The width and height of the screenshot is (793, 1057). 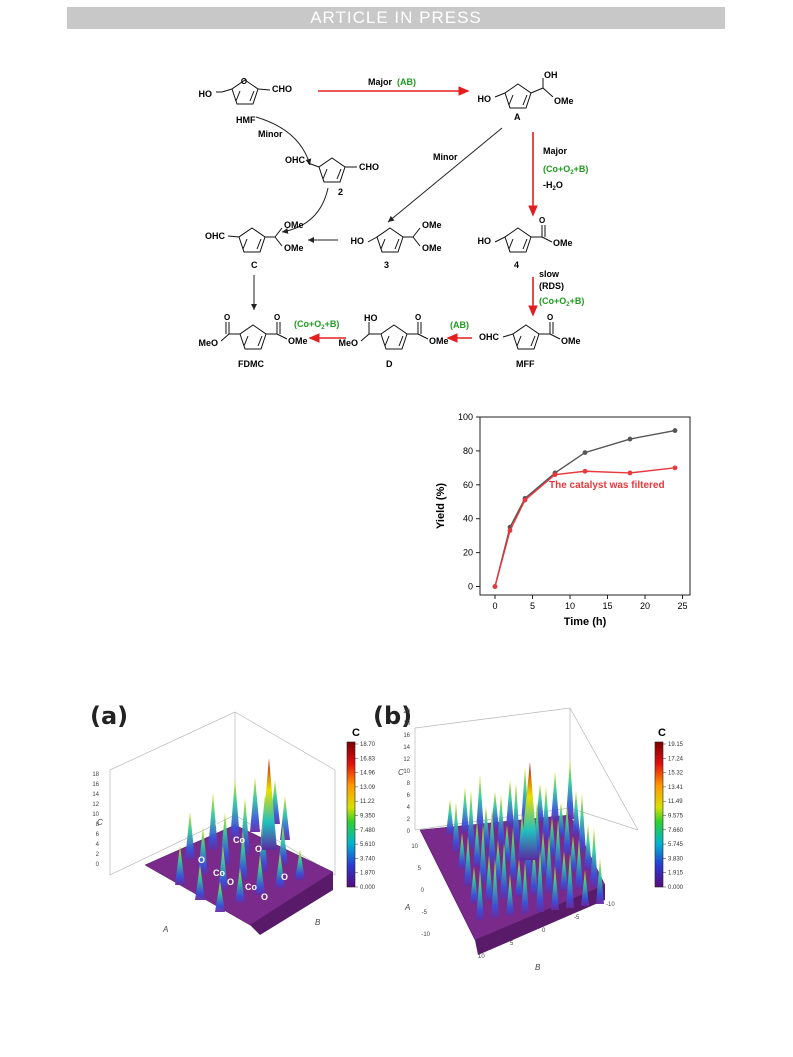 What do you see at coordinates (254, 265) in the screenshot?
I see `label-c: C` at bounding box center [254, 265].